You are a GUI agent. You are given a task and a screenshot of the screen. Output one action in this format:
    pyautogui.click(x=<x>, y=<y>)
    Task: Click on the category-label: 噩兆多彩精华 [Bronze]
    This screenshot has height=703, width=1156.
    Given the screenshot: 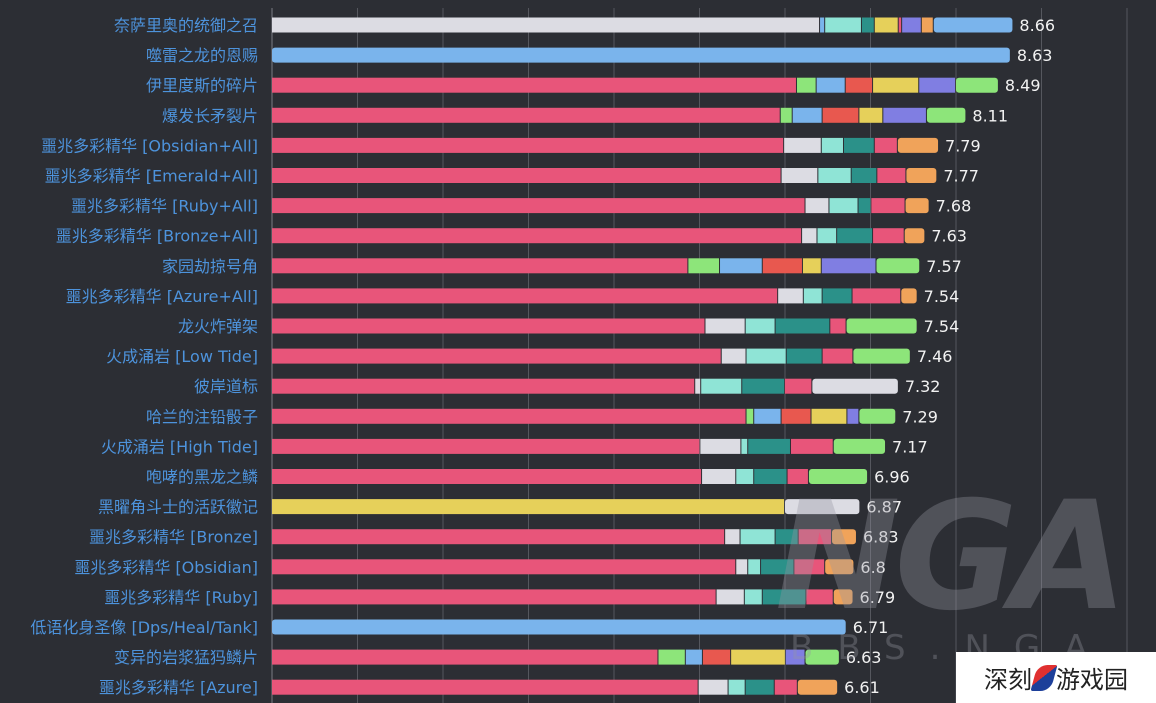 What is the action you would take?
    pyautogui.click(x=173, y=537)
    